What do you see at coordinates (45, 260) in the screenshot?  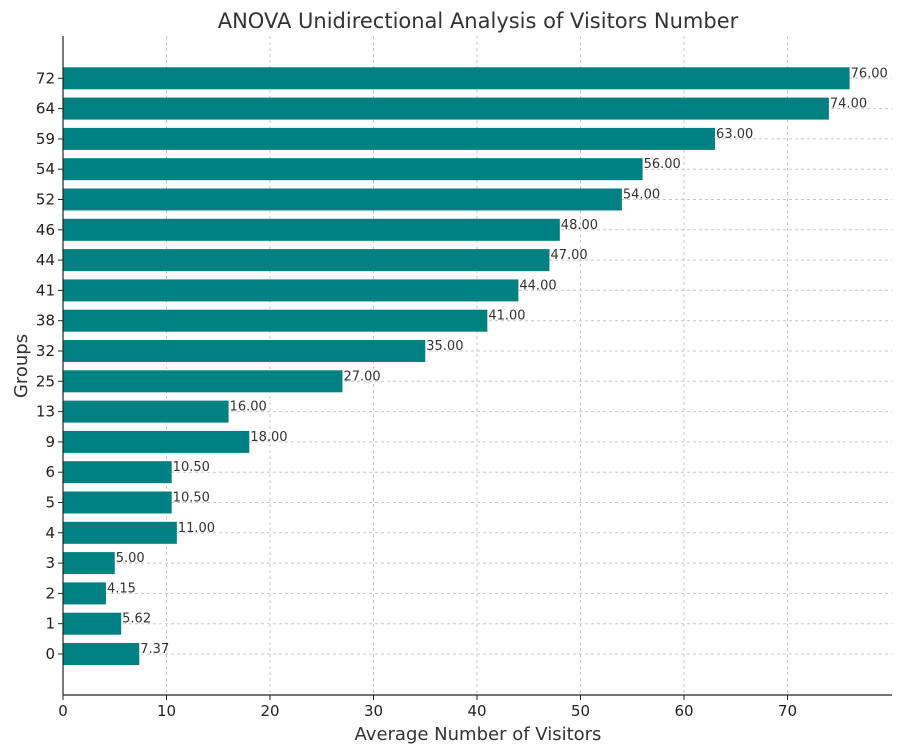 I see `y-tick-label: 44` at bounding box center [45, 260].